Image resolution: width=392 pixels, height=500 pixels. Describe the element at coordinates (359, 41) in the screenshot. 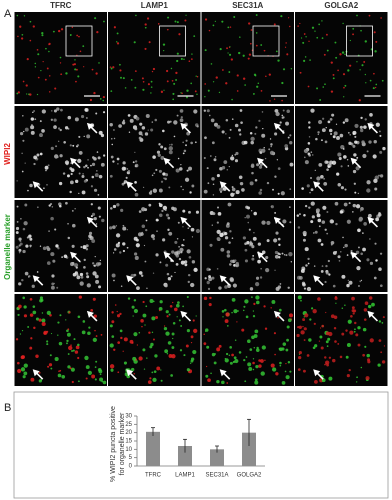

I see `inset-box` at that location.